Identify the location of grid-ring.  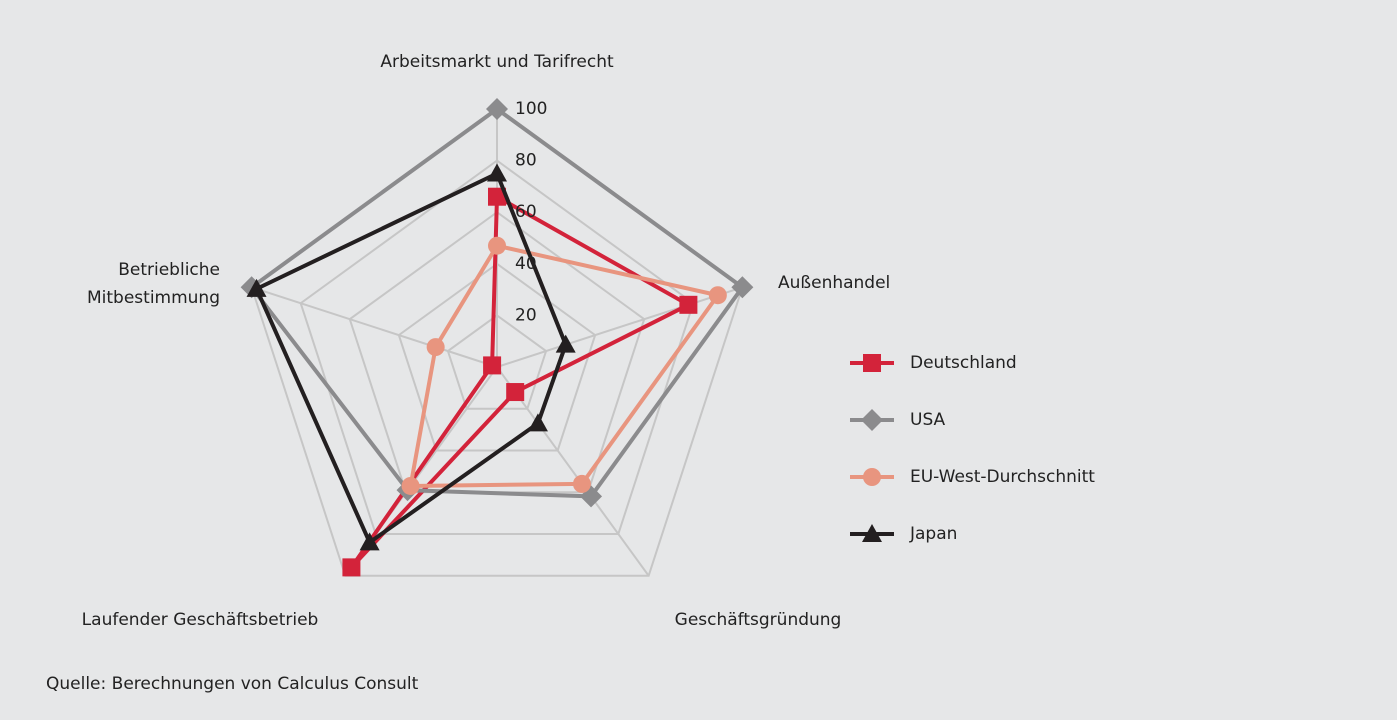
(497, 347).